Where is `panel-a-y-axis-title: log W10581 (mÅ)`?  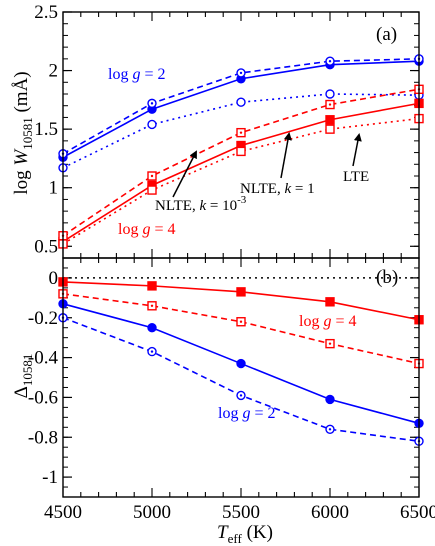
panel-a-y-axis-title: log W10581 (mÅ) is located at coordinates (23, 132).